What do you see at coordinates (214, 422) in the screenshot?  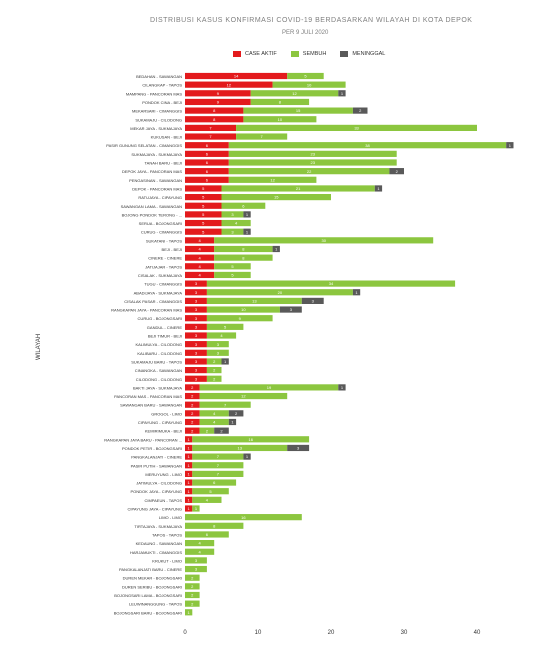 I see `data-label-sembuh-40: 4` at bounding box center [214, 422].